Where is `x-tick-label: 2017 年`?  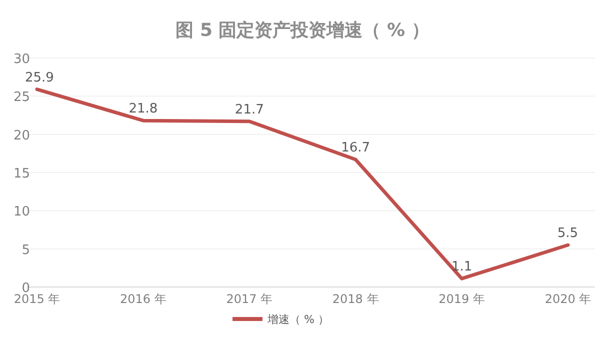
x-tick-label: 2017 年 is located at coordinates (249, 299).